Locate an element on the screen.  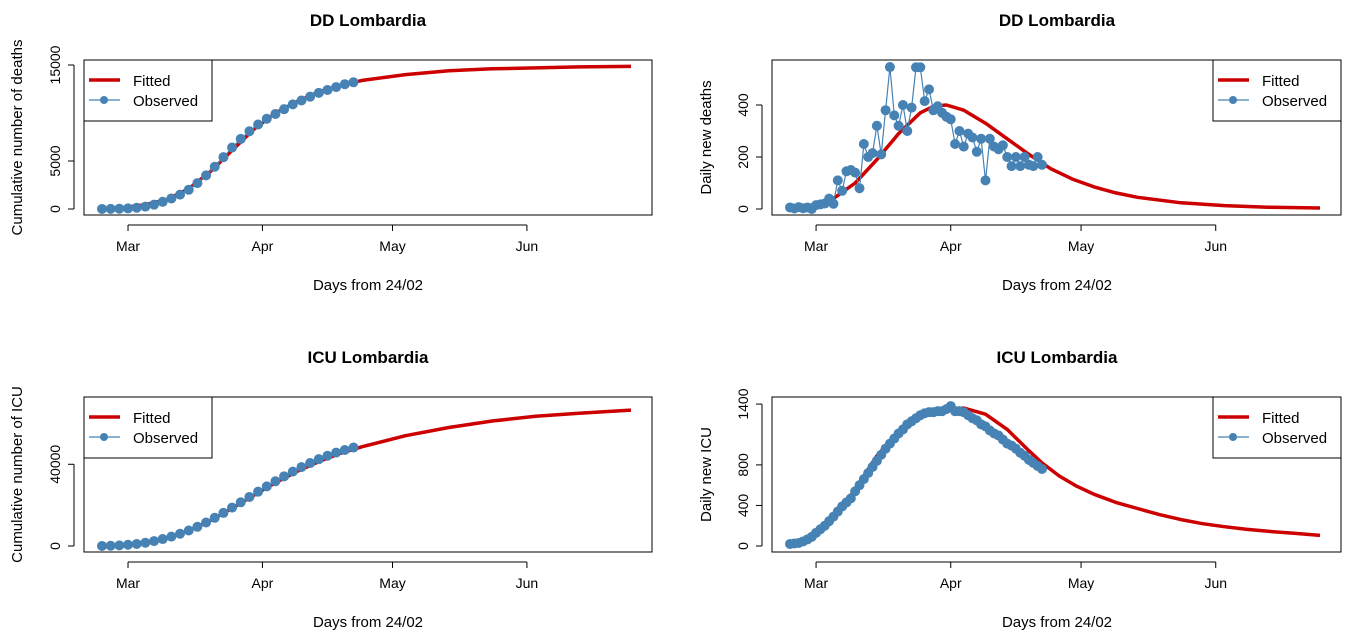
y-tick-label: 1400 is located at coordinates (743, 403).